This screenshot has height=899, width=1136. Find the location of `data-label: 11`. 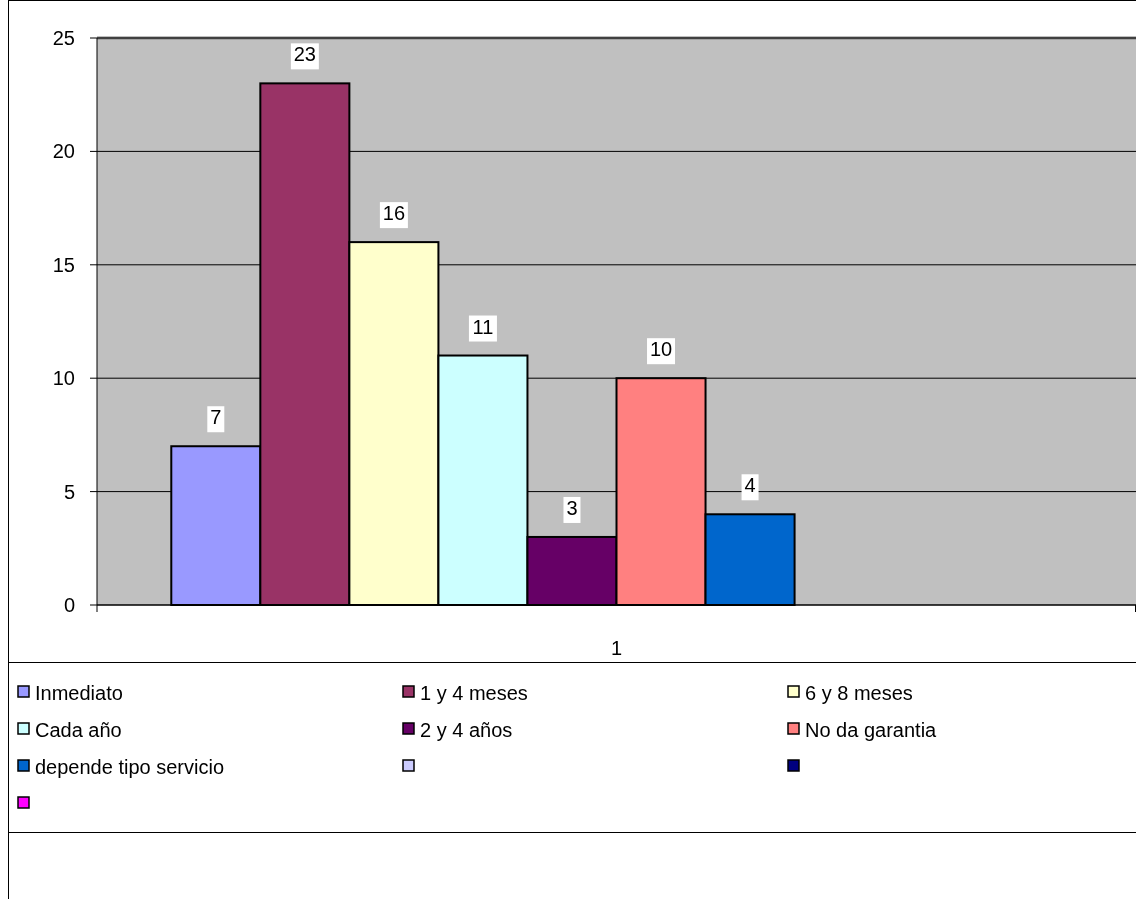

data-label: 11 is located at coordinates (483, 326).